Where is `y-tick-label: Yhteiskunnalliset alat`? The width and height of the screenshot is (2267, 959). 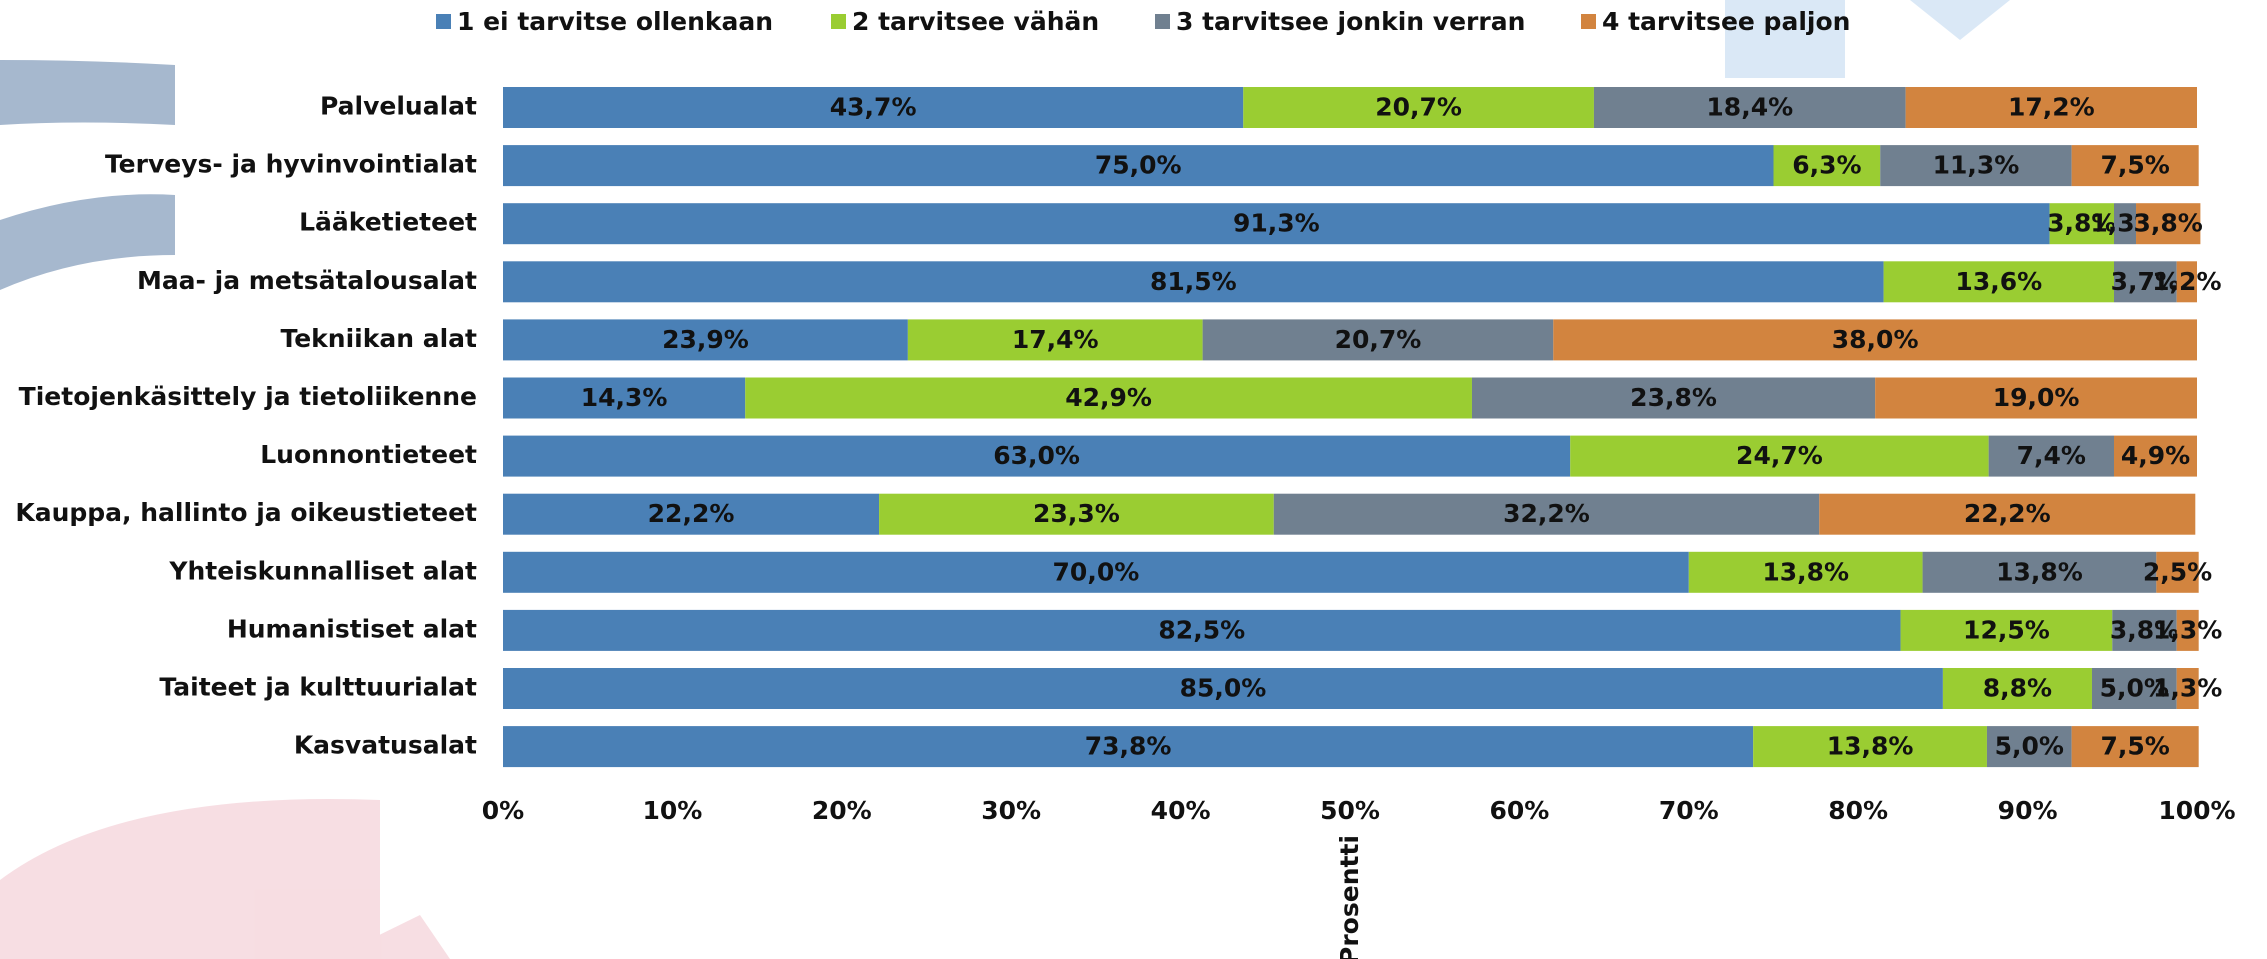 y-tick-label: Yhteiskunnalliset alat is located at coordinates (322, 570).